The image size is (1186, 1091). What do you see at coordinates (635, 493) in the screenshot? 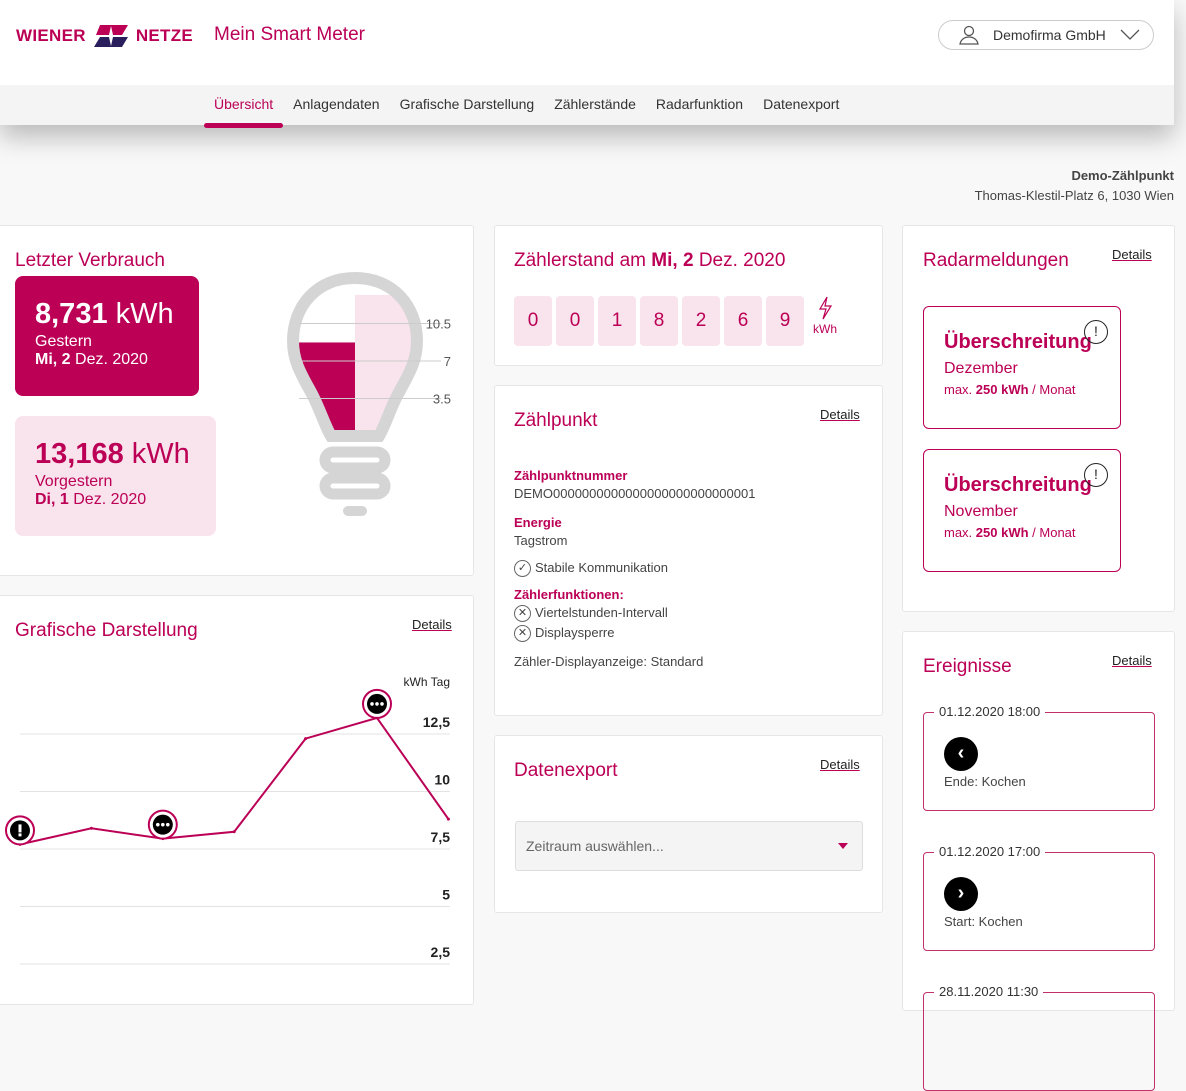
I see `number-value: DEMO0000000000000000000000000001` at bounding box center [635, 493].